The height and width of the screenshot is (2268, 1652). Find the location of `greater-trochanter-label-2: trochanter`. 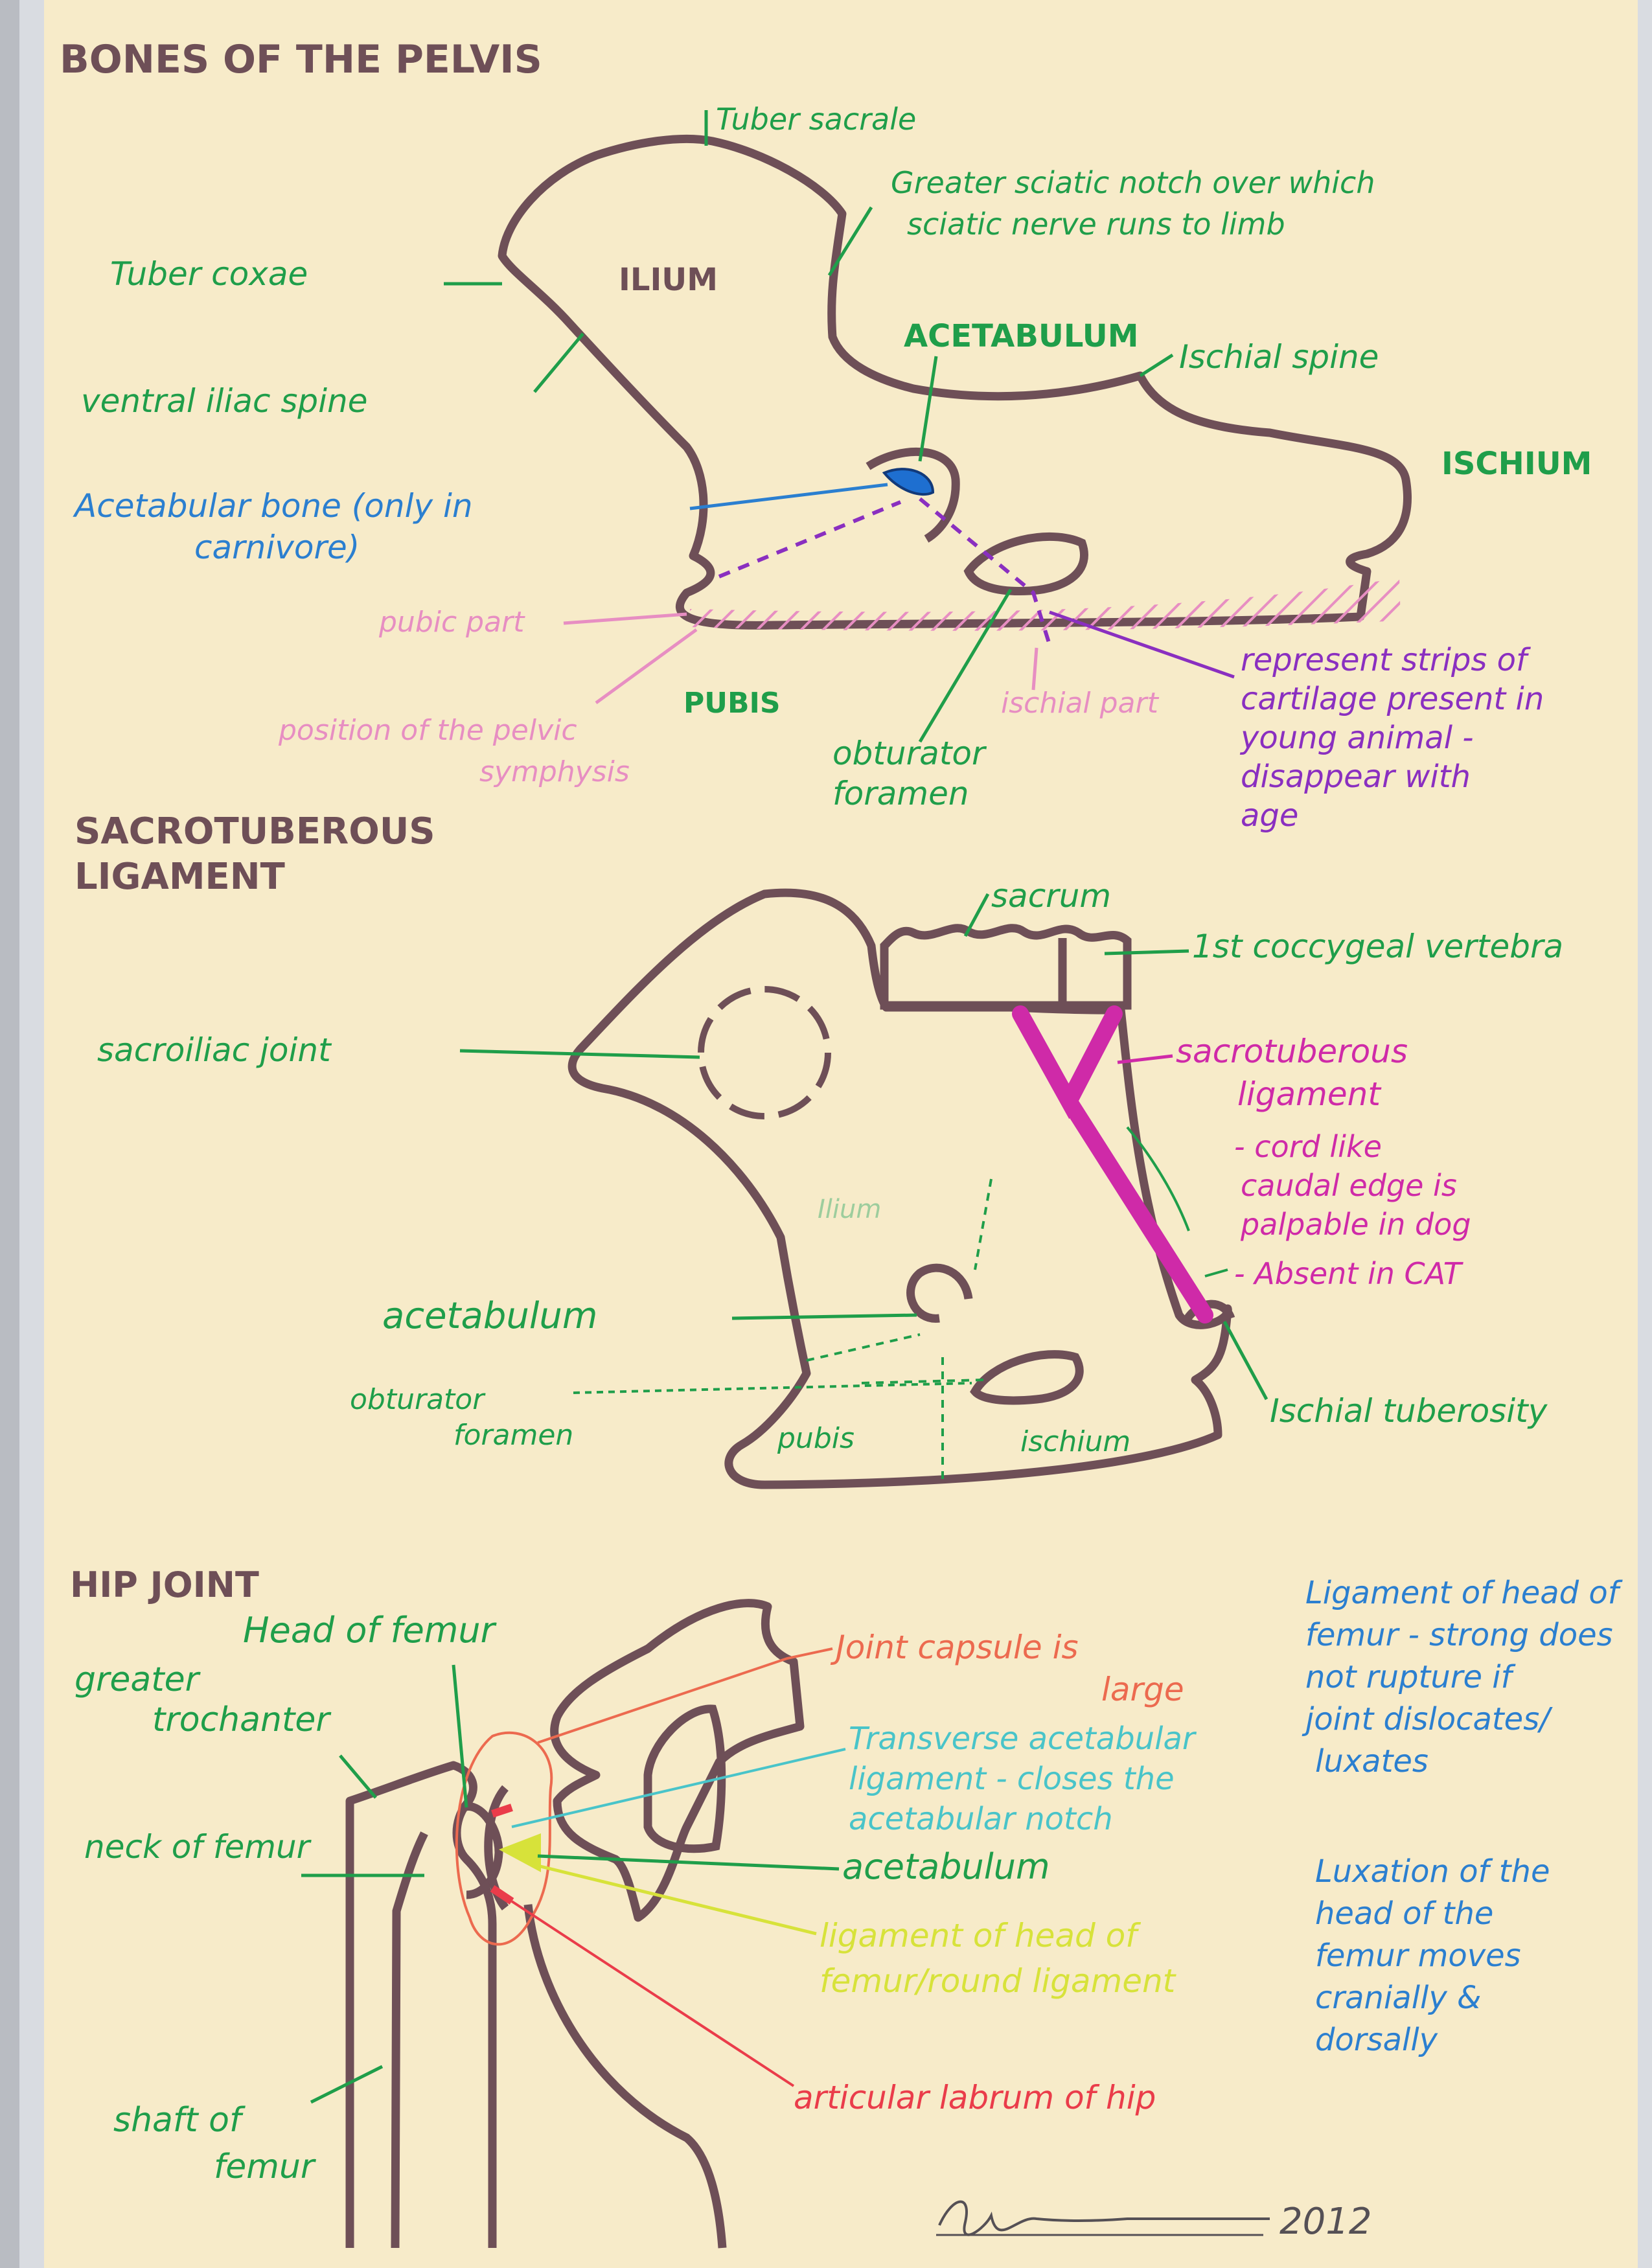

greater-trochanter-label-2: trochanter is located at coordinates (242, 1720).